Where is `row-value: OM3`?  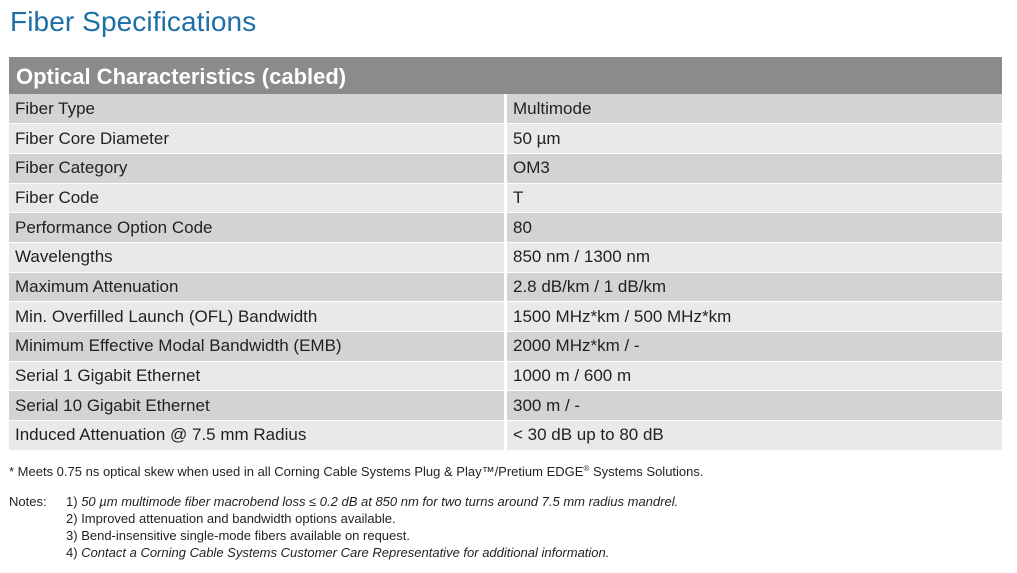 row-value: OM3 is located at coordinates (753, 168).